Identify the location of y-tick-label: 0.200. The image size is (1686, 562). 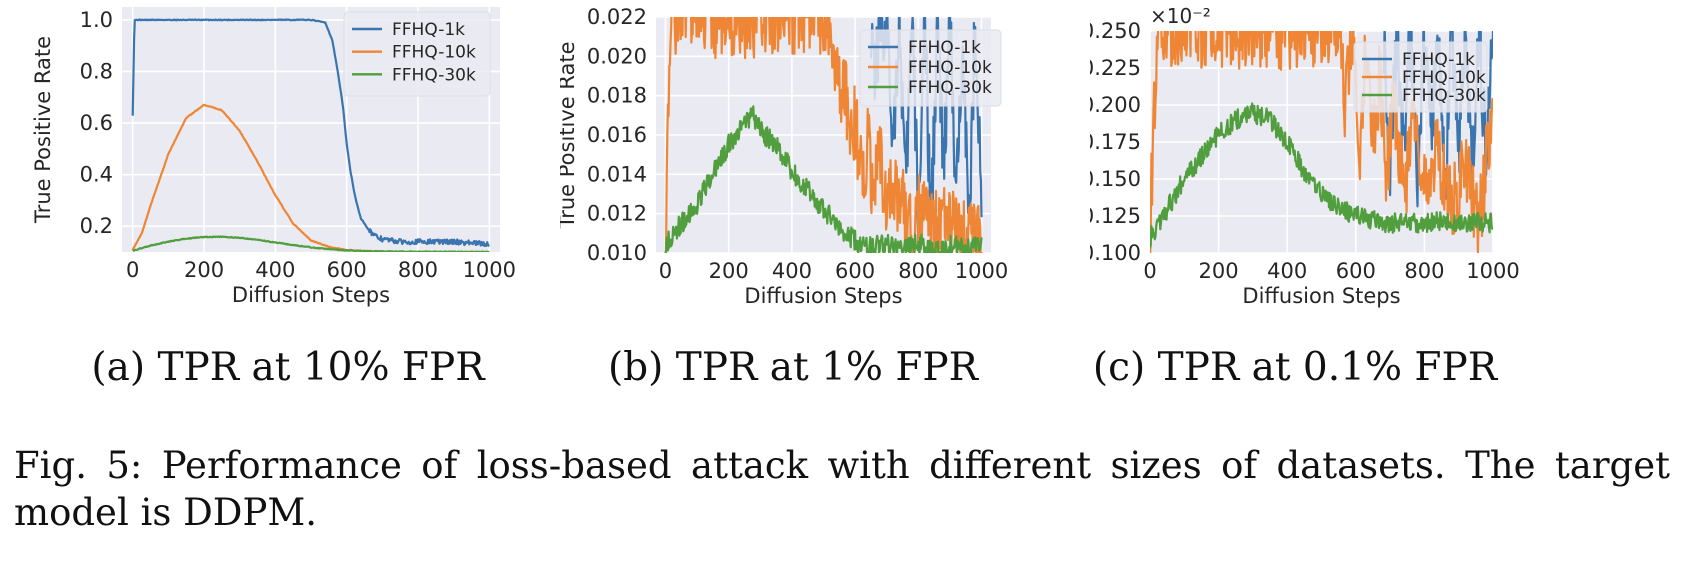
(1115, 105).